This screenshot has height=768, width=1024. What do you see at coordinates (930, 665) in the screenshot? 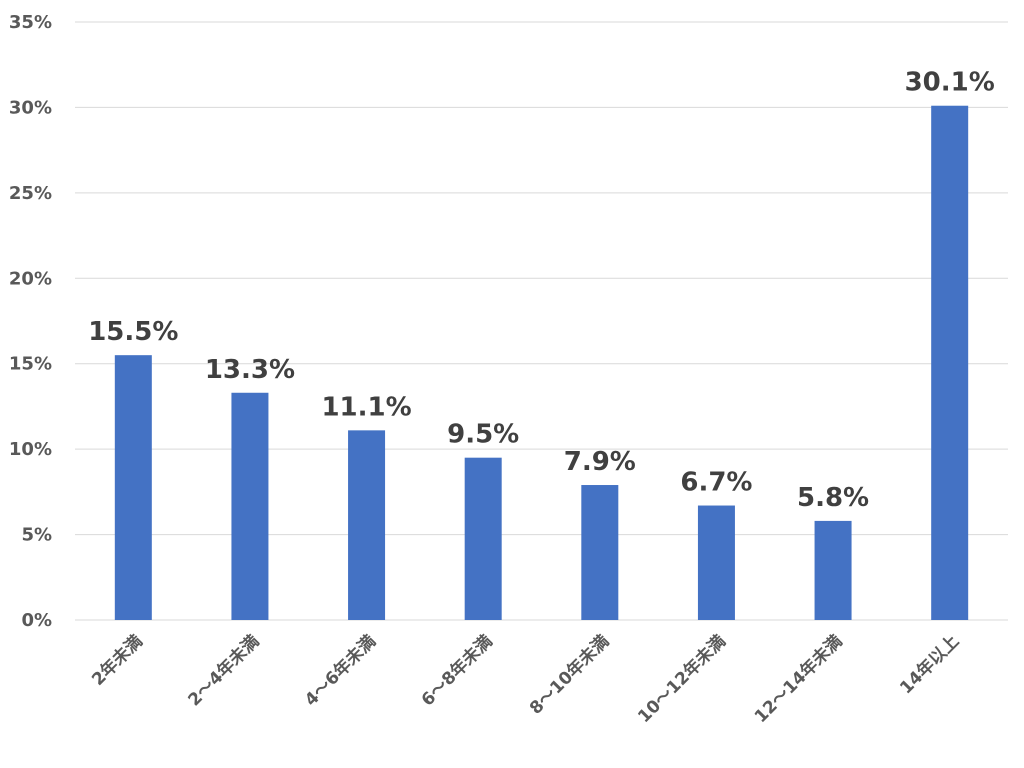
I see `x-tick-label: 14年以上` at bounding box center [930, 665].